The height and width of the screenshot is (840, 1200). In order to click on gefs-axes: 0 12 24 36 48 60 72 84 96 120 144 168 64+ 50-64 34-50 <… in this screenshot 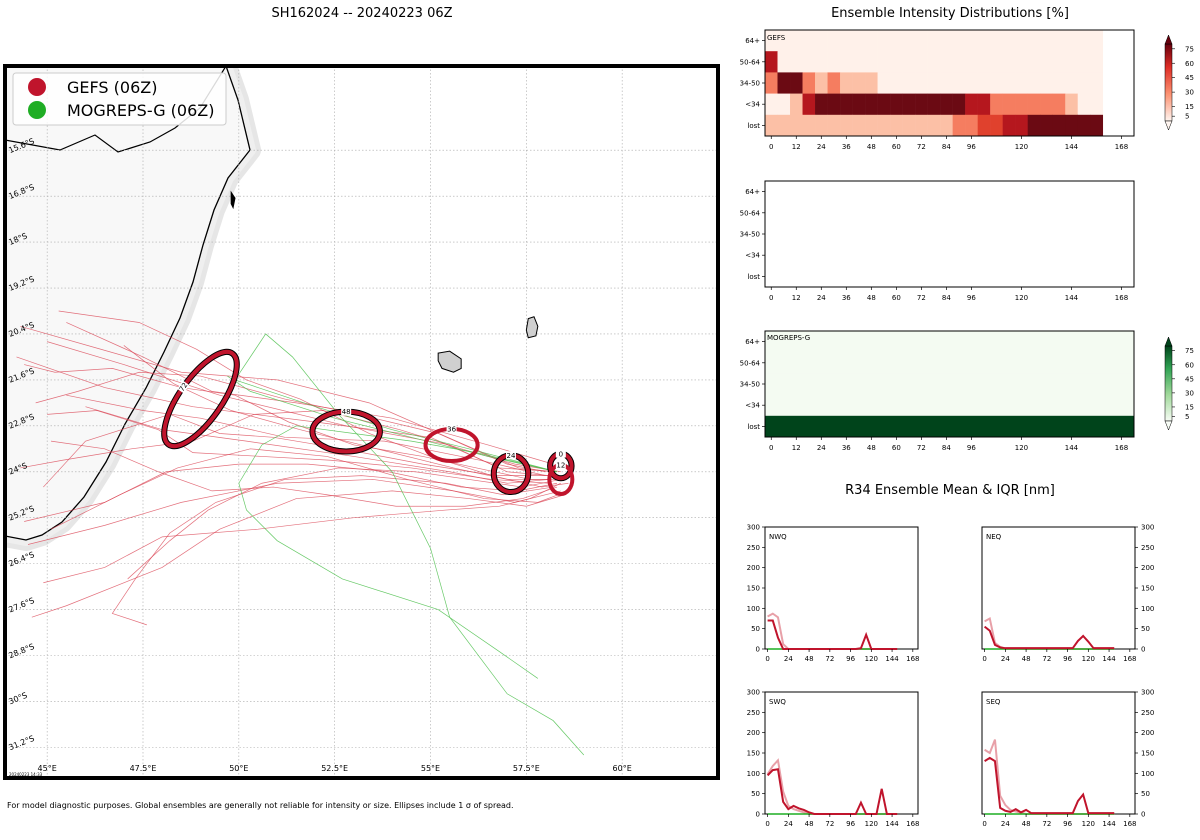, I will do `click(934, 94)`.